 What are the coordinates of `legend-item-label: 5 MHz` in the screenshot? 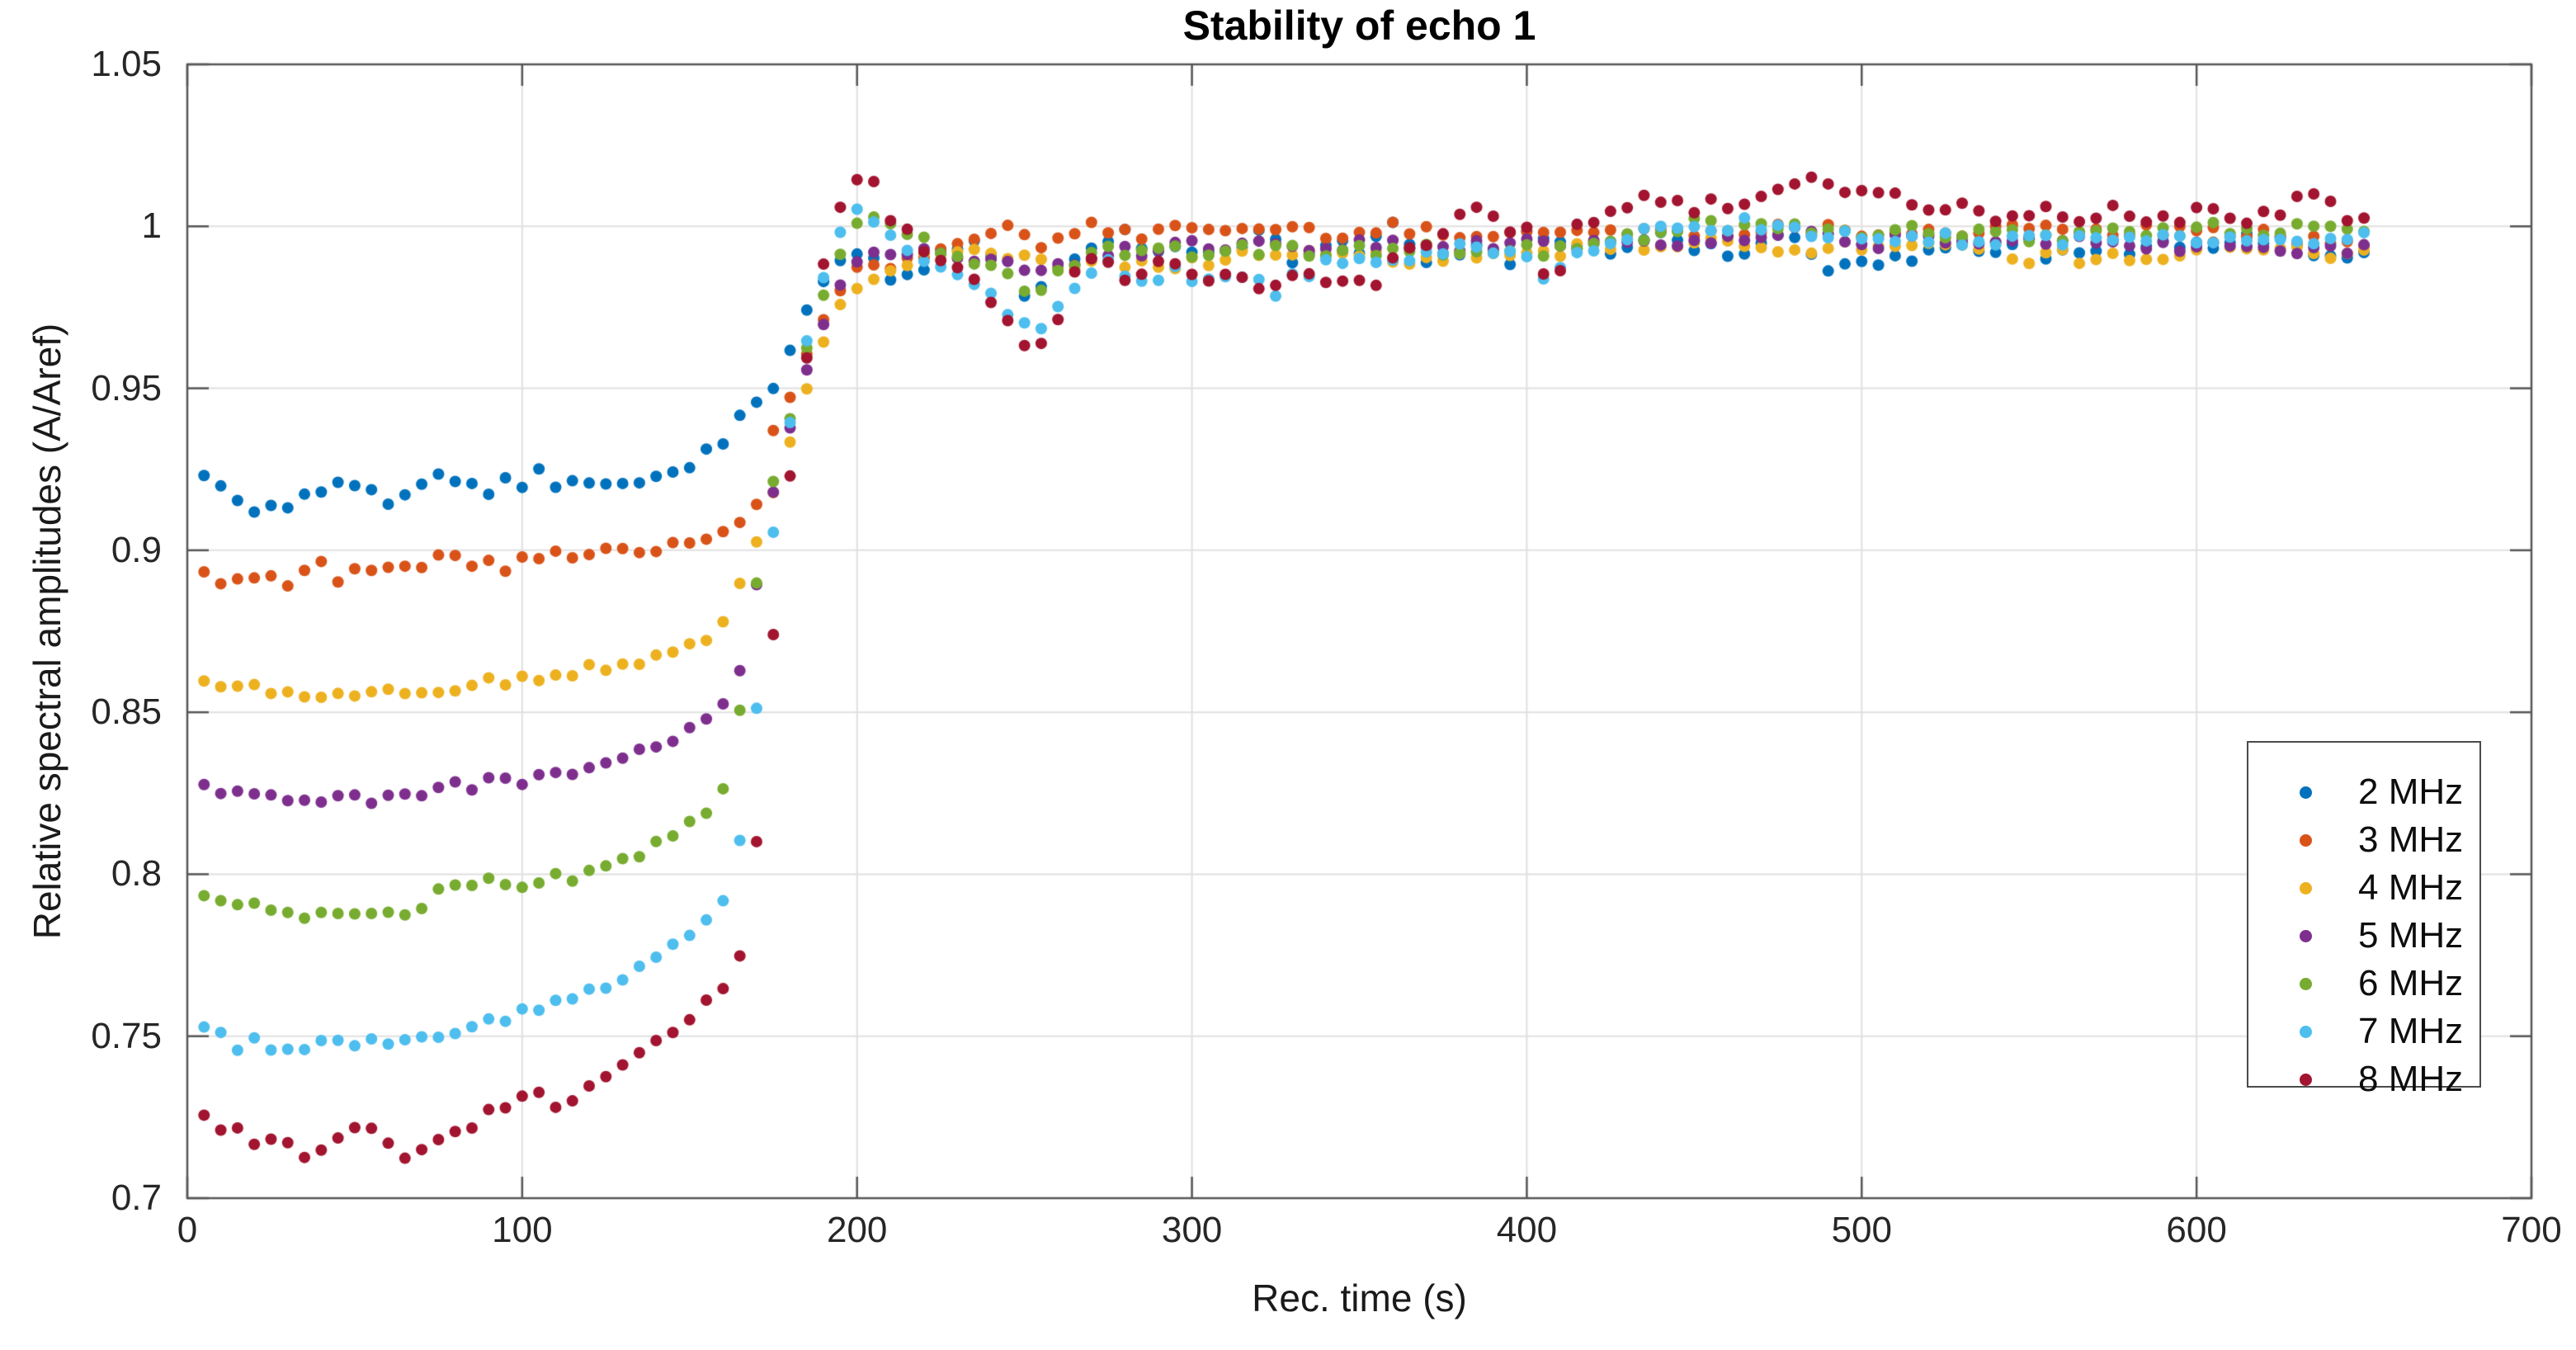 It's located at (2411, 936).